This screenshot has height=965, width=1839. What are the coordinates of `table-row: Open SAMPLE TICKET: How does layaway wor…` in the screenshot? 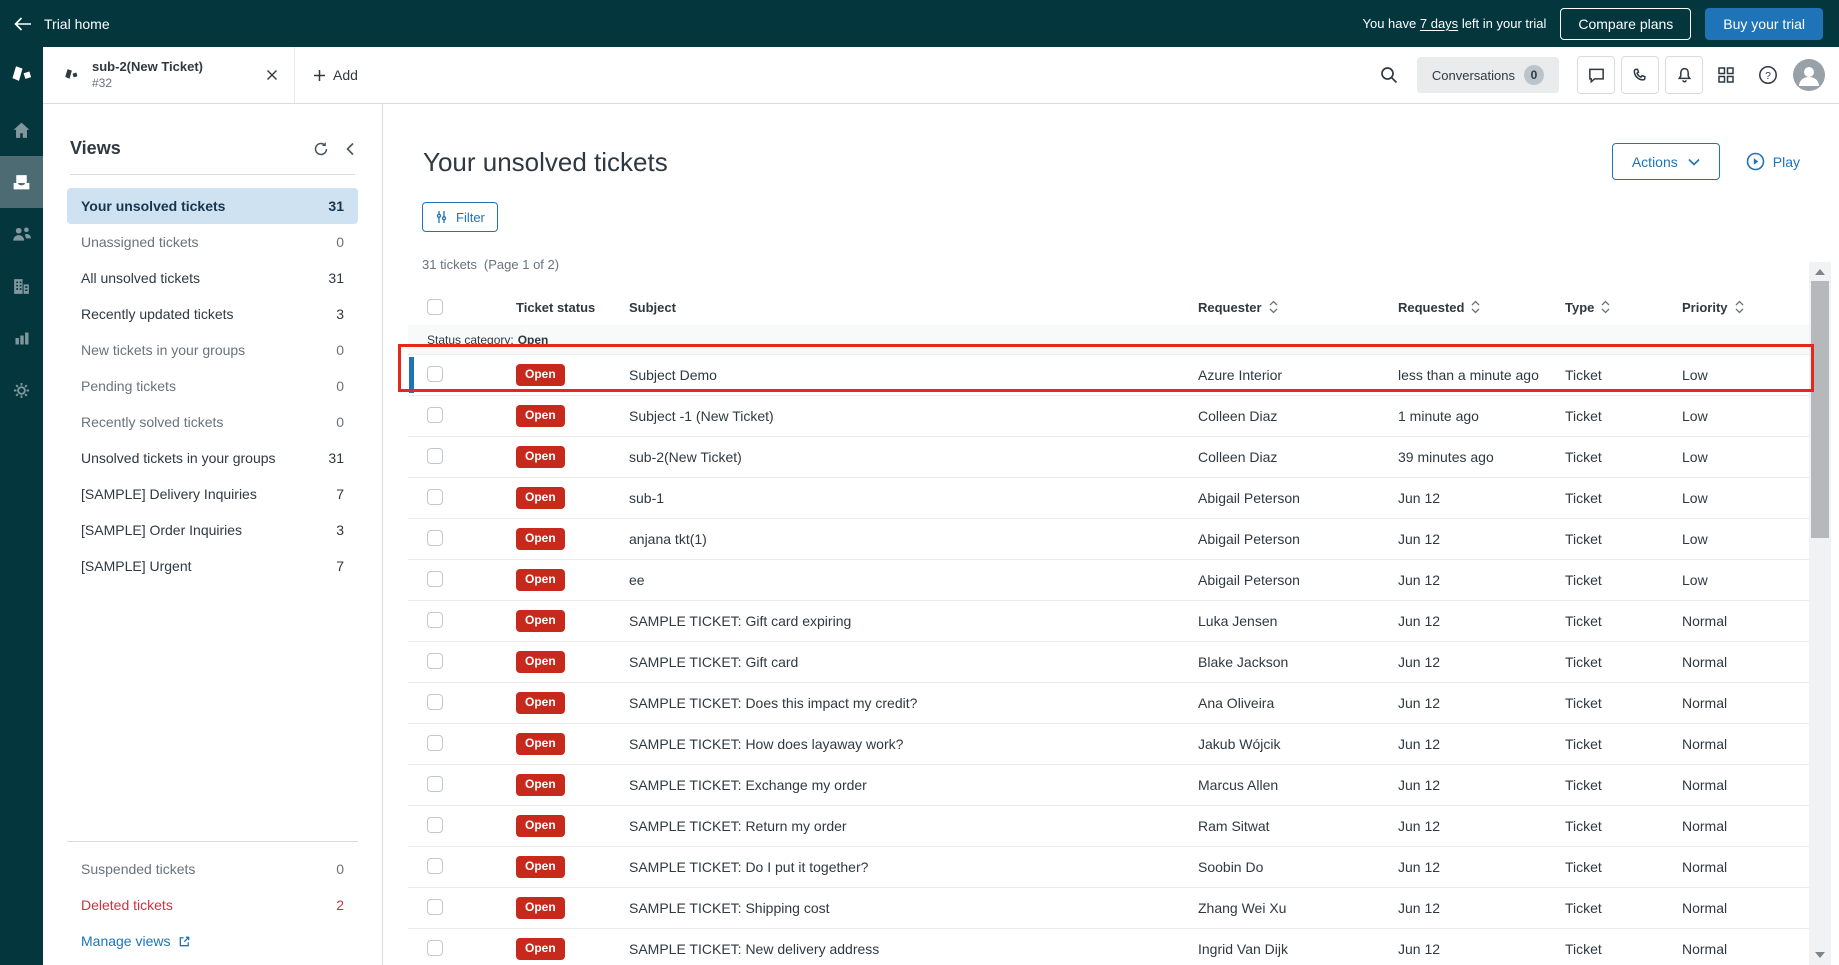 It's located at (1108, 744).